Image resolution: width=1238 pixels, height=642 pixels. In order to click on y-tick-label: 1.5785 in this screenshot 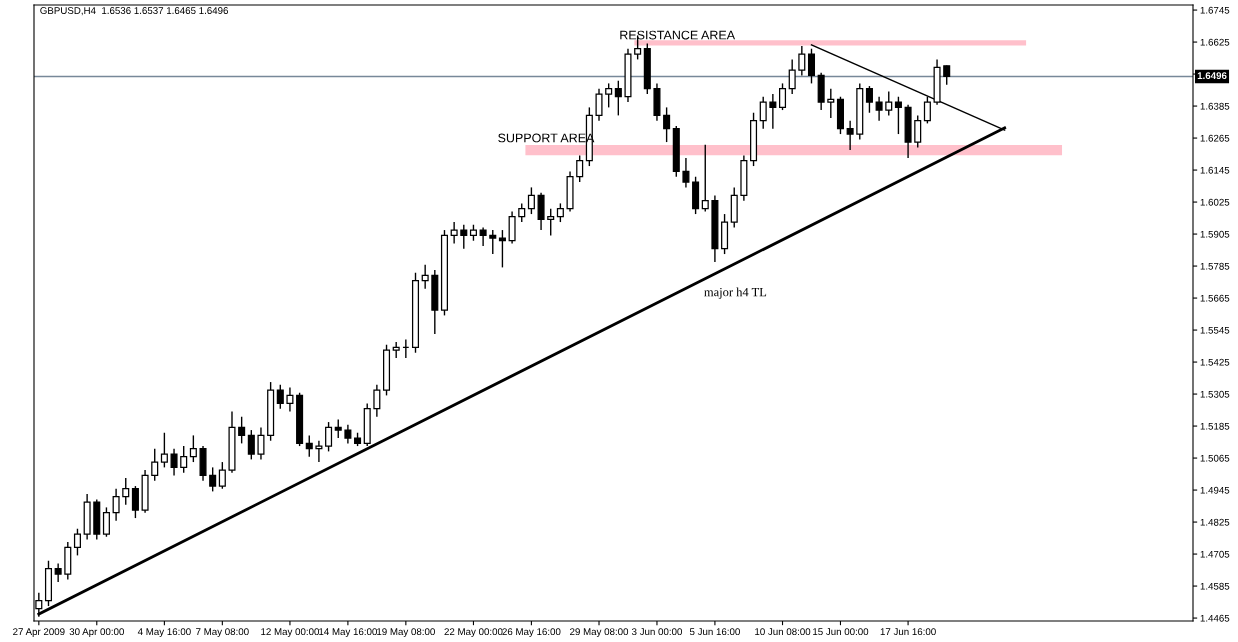, I will do `click(1215, 266)`.